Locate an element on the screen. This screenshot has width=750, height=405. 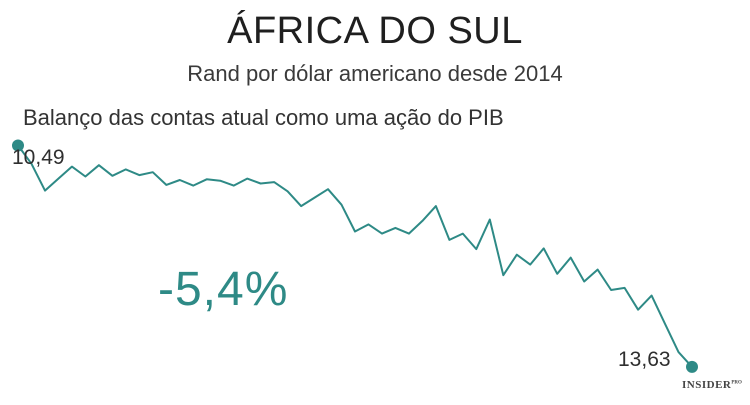
brand-name: INSIDER is located at coordinates (707, 385).